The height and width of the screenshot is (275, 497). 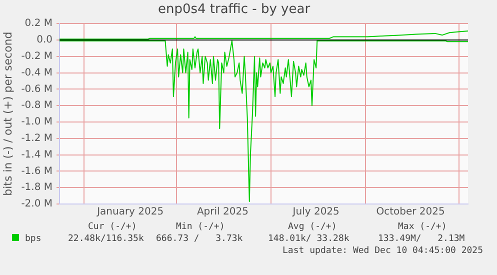 What do you see at coordinates (37, 204) in the screenshot?
I see `y-tick-label: -2.0 M` at bounding box center [37, 204].